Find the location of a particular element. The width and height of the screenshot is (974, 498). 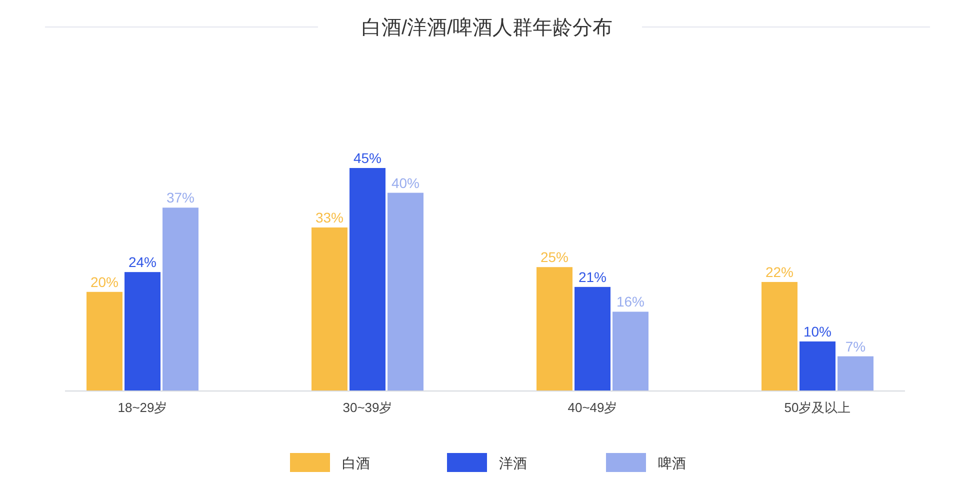

data-label: 37% is located at coordinates (180, 198).